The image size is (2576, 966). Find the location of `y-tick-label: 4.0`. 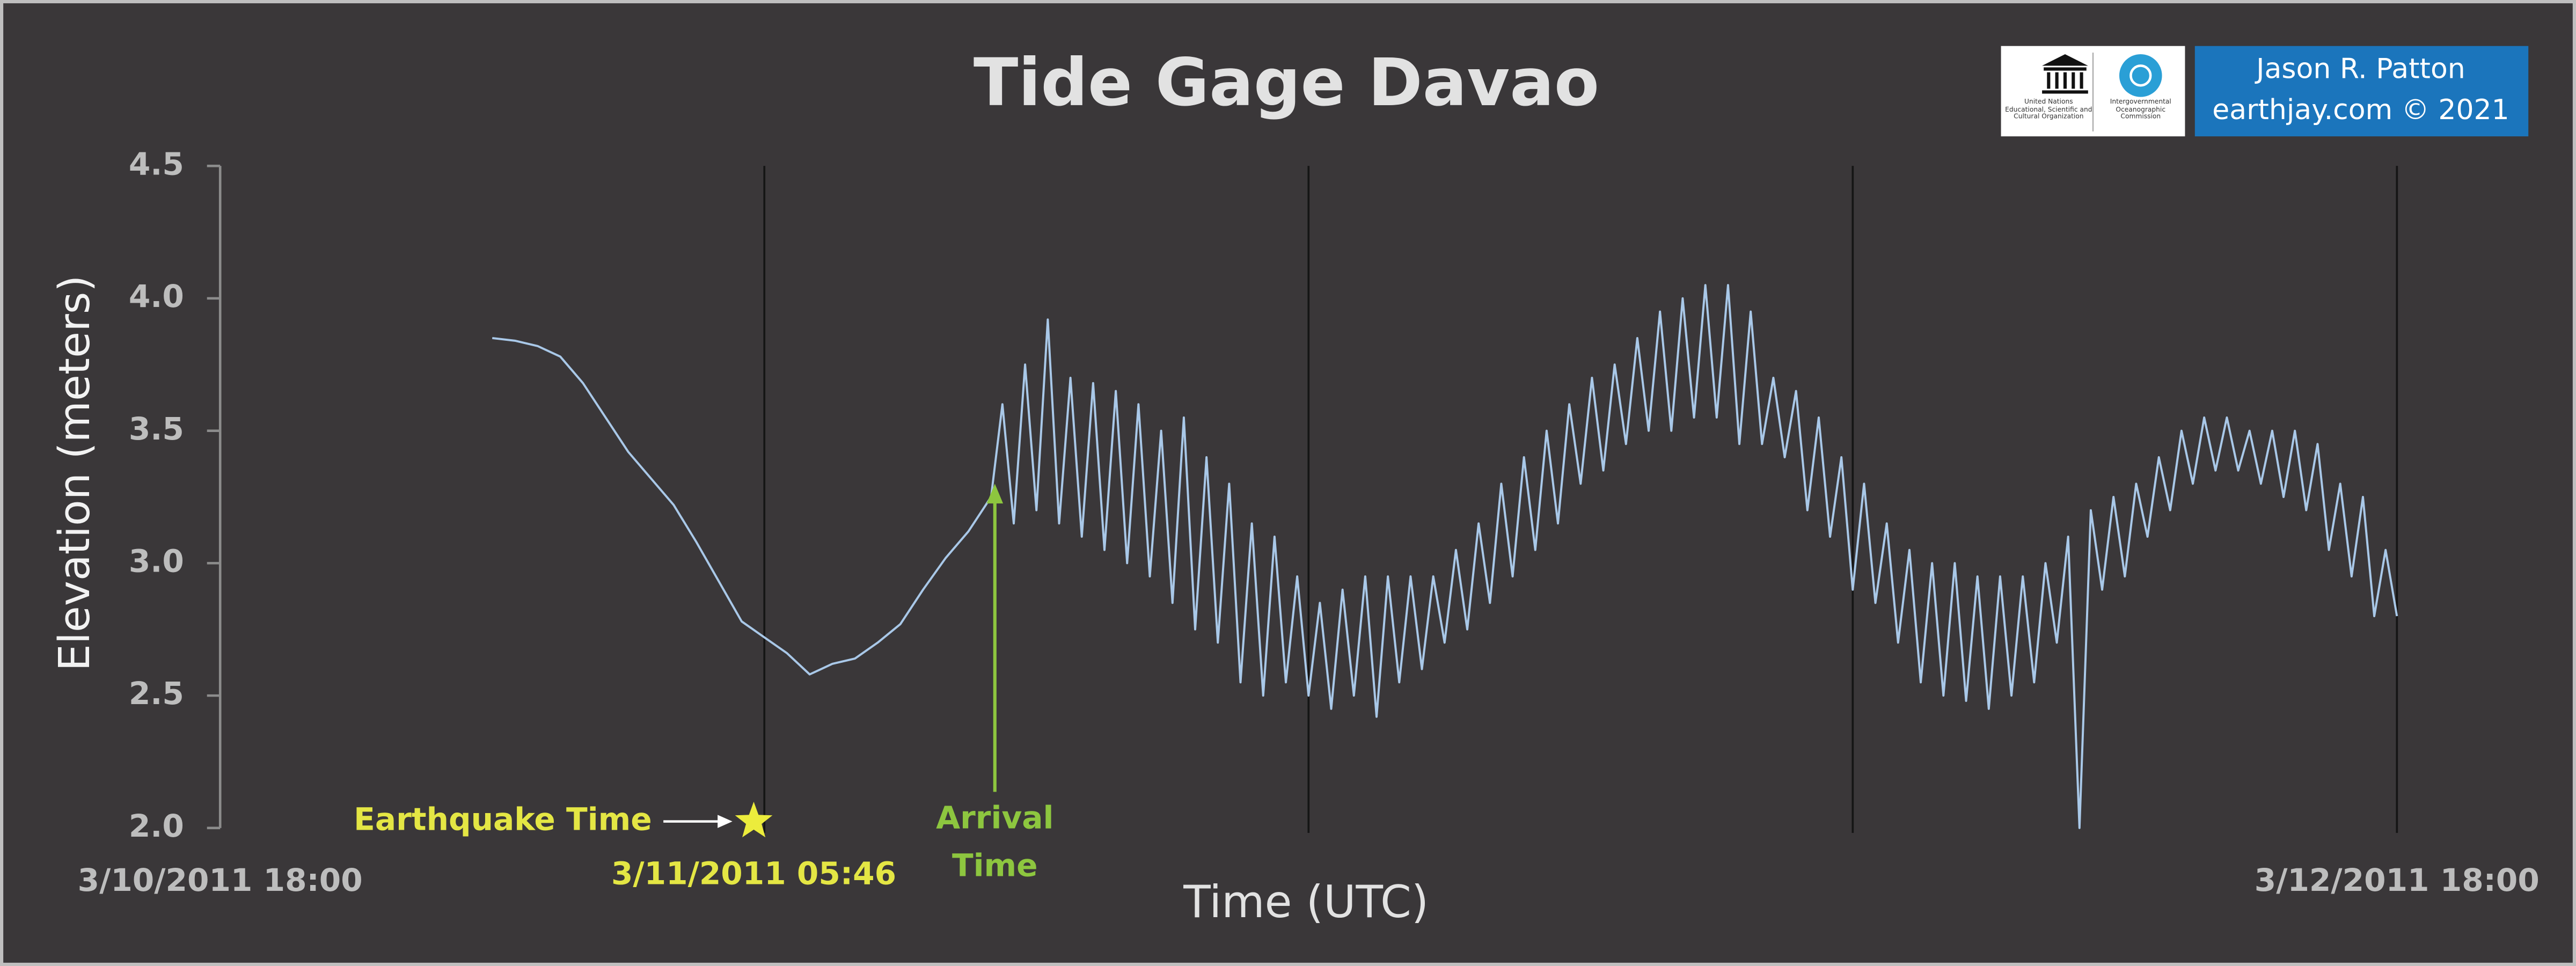

y-tick-label: 4.0 is located at coordinates (156, 296).